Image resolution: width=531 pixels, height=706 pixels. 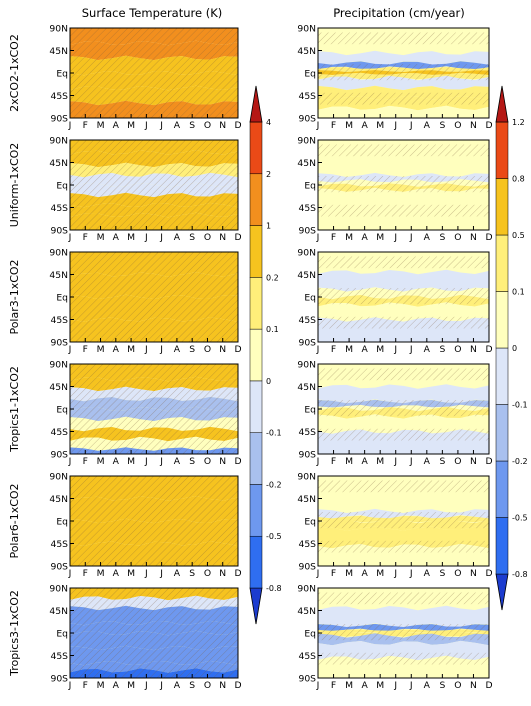 What do you see at coordinates (502, 104) in the screenshot?
I see `colorbar-max-arrow` at bounding box center [502, 104].